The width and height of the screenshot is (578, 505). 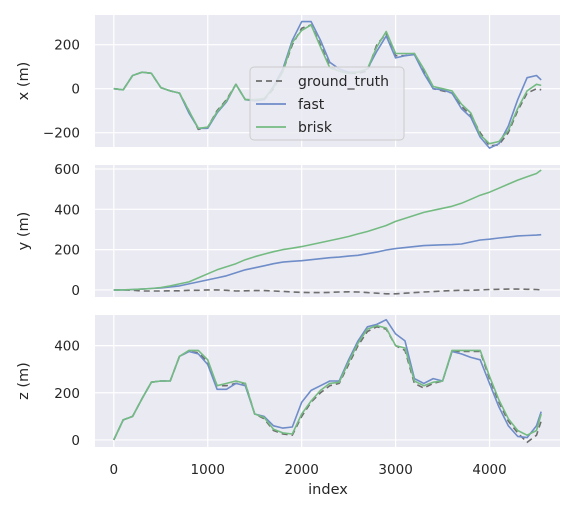 What do you see at coordinates (327, 262) in the screenshot?
I see `series-line-fast` at bounding box center [327, 262].